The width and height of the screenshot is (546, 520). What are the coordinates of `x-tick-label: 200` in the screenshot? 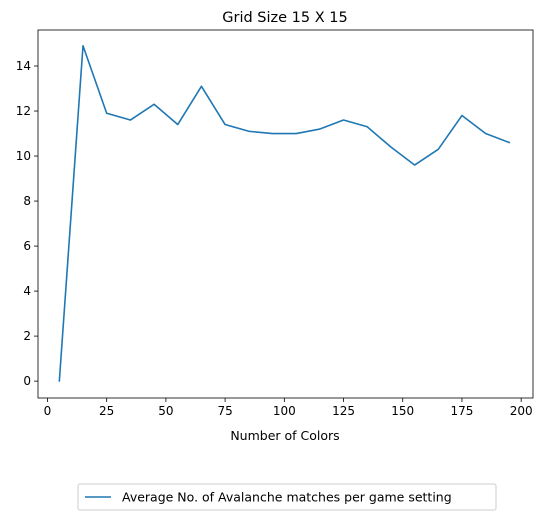 It's located at (521, 411).